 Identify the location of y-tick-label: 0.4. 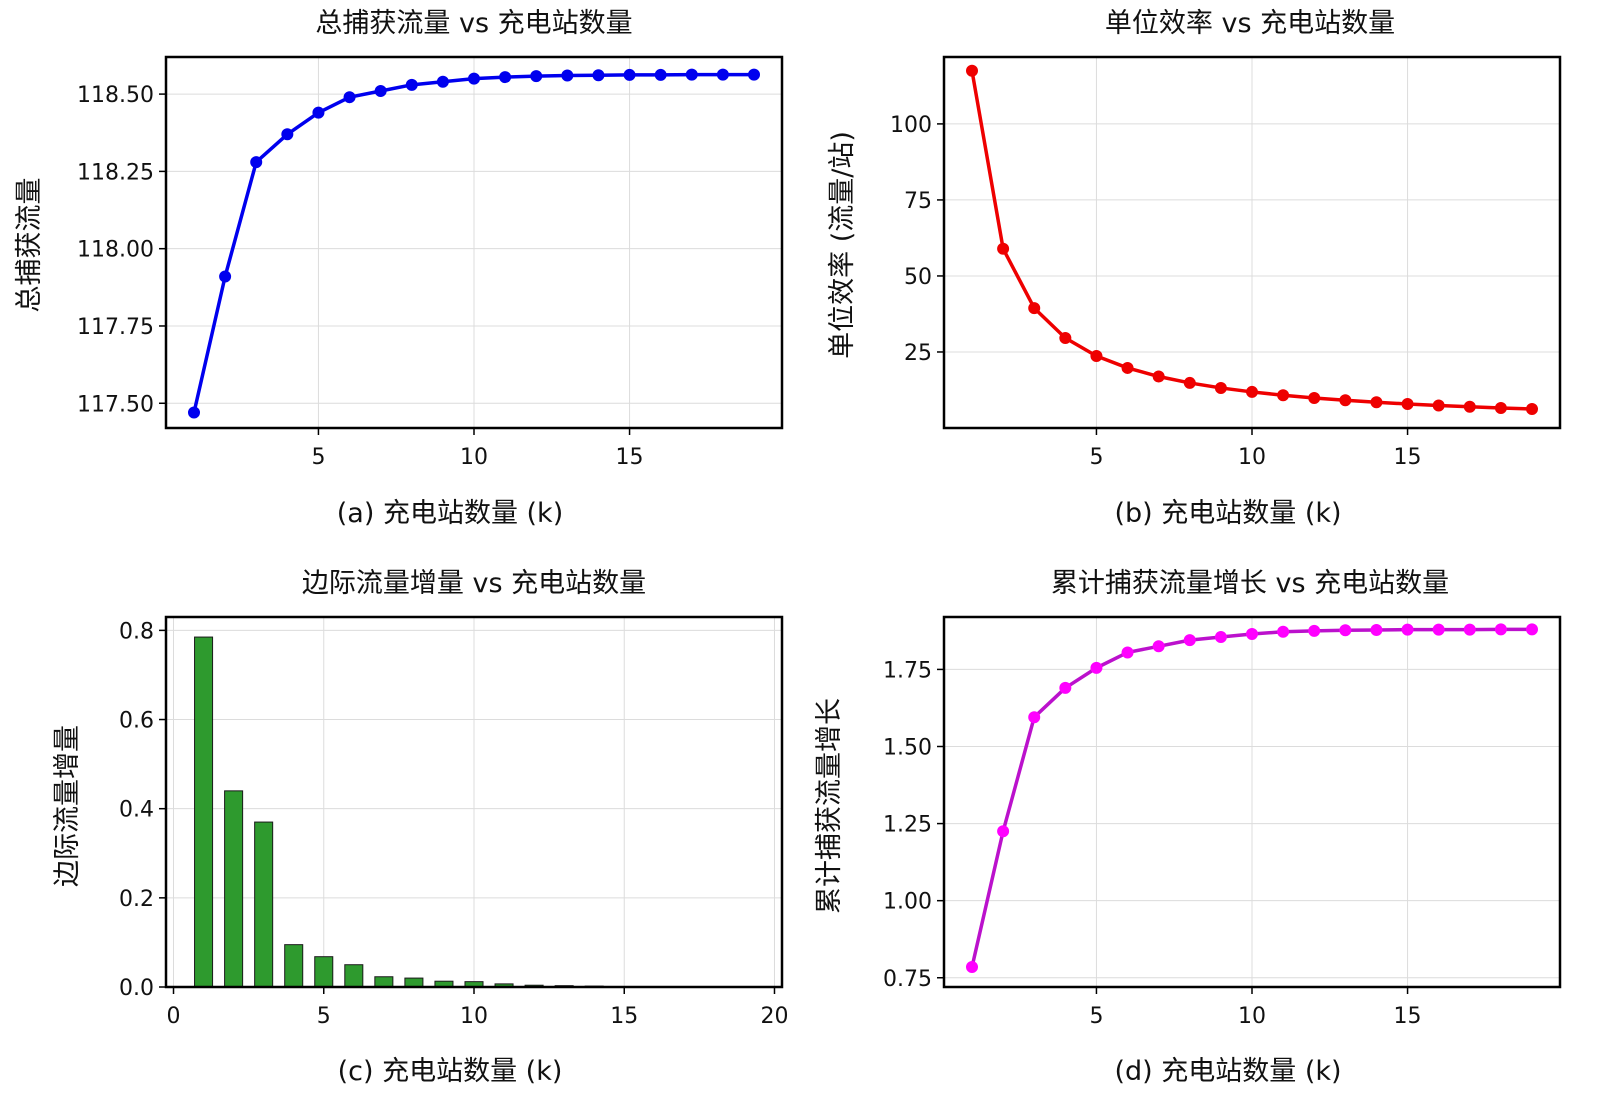
(136, 810).